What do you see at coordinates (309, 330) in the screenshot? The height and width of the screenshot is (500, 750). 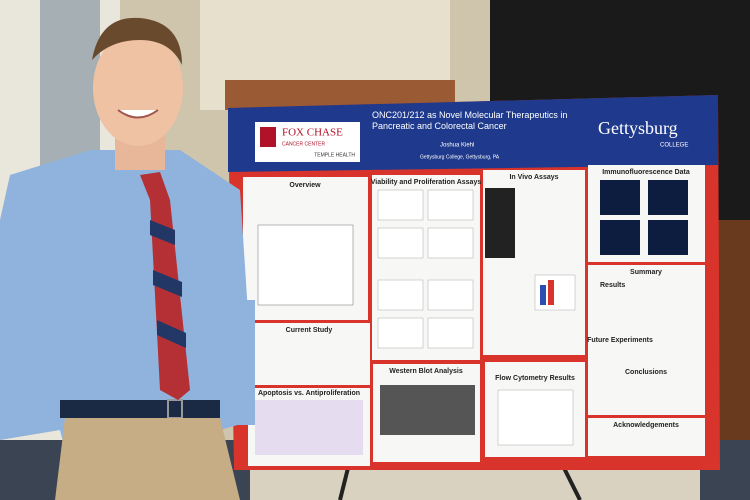 I see `section-heading: Current Study` at bounding box center [309, 330].